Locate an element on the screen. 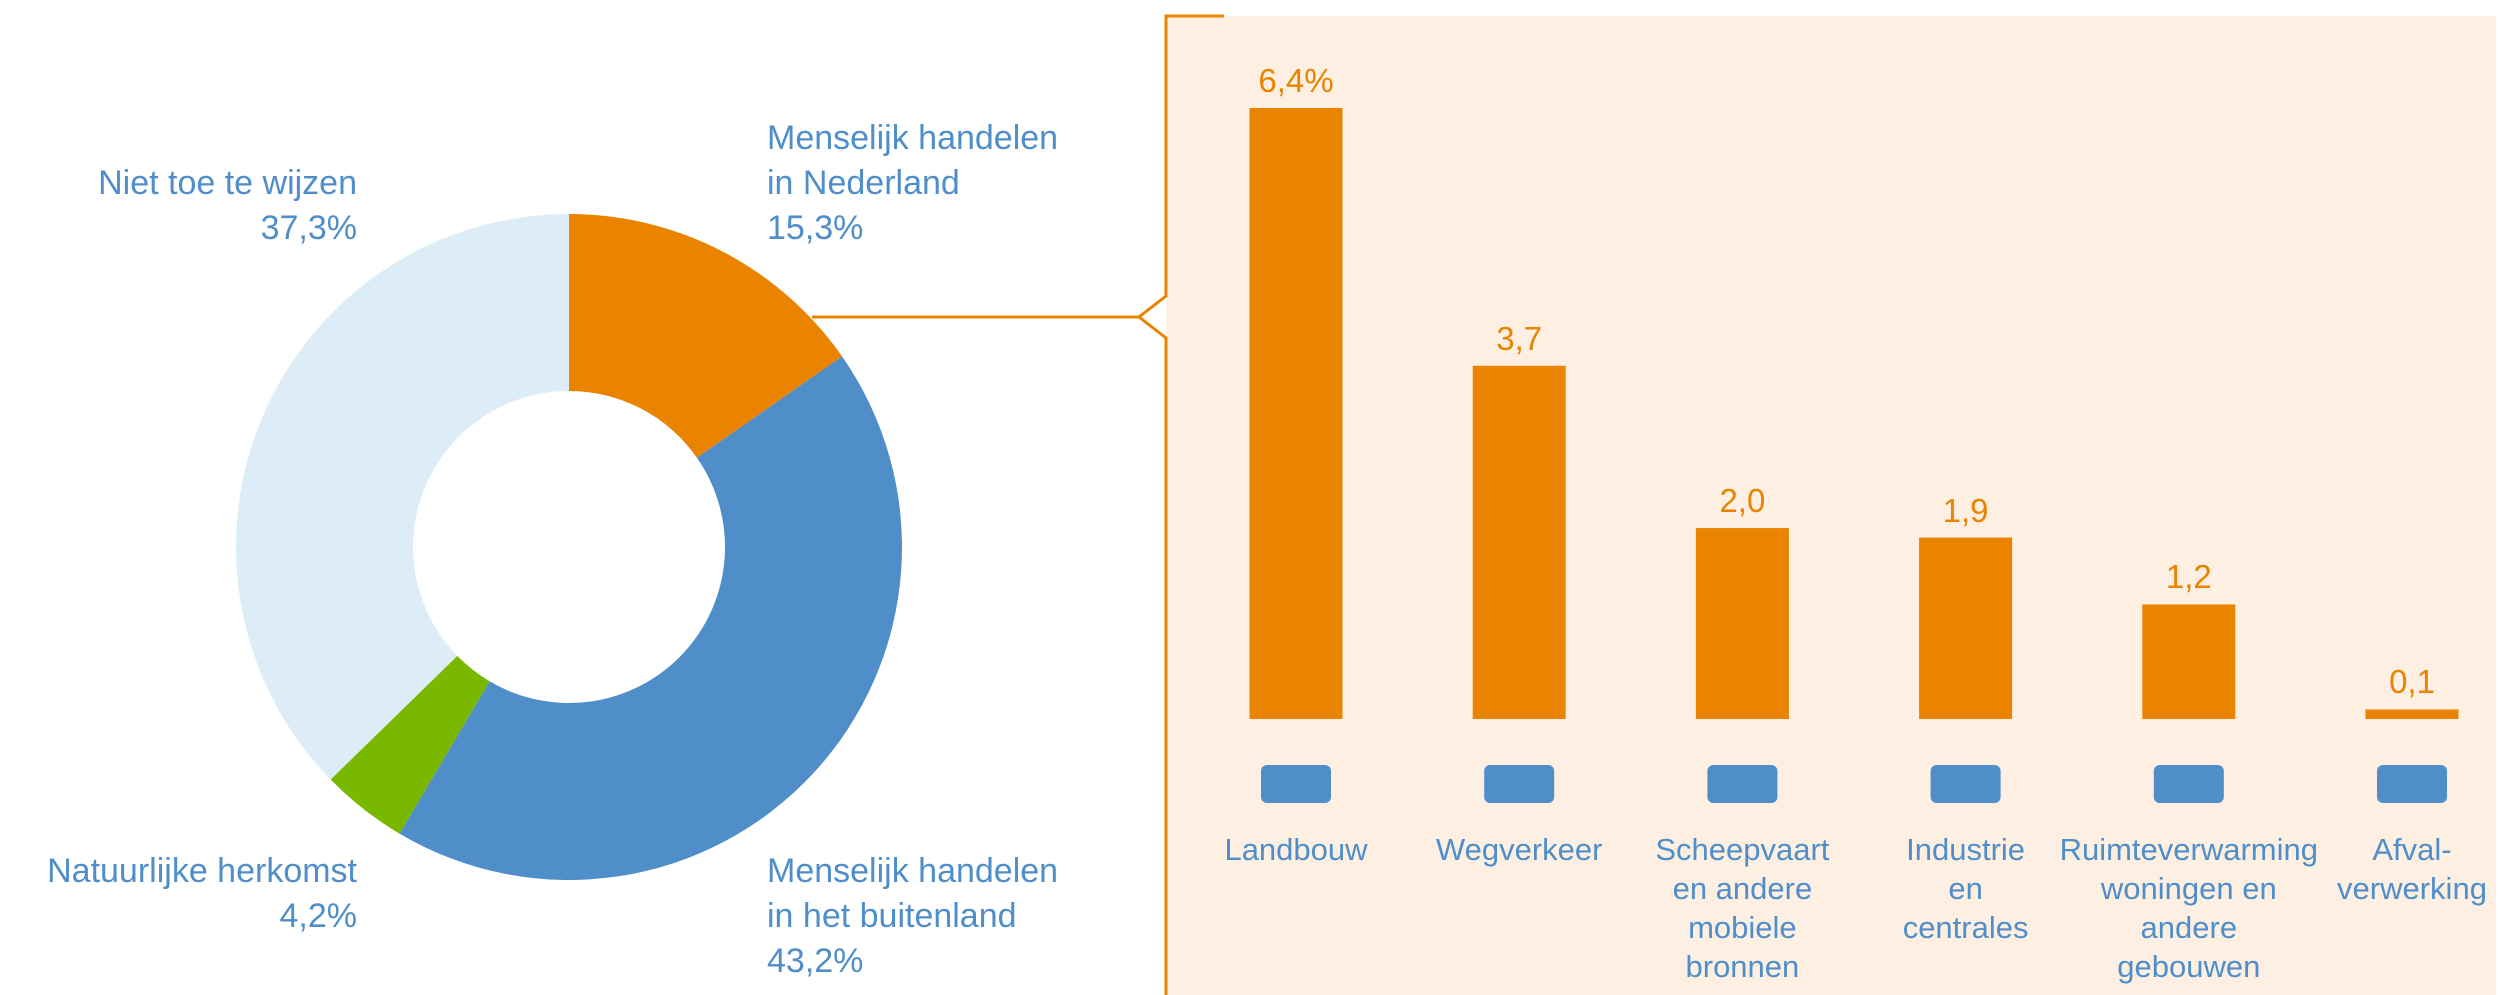 This screenshot has height=995, width=2517. segment-label: Natuurlijke herkomst 4,2% is located at coordinates (202, 894).